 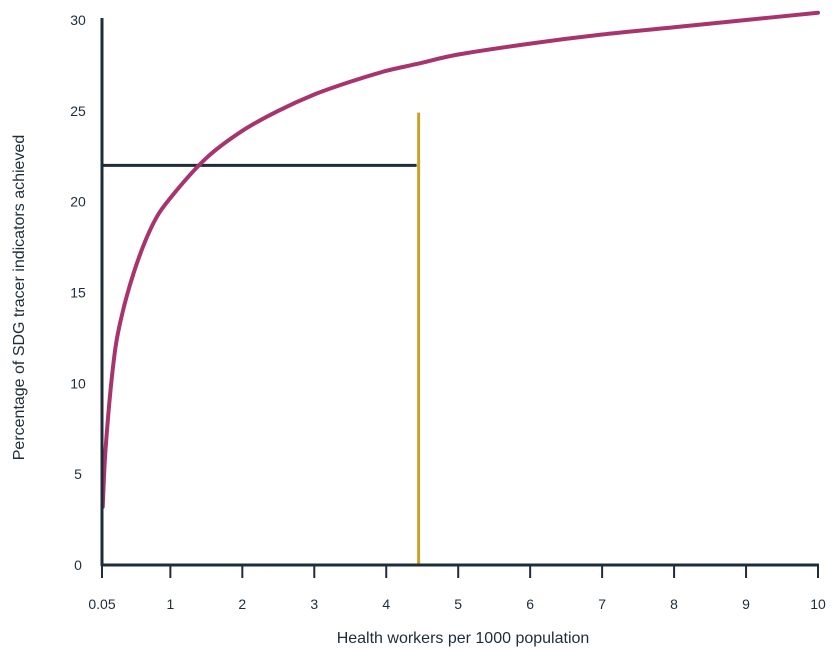 I want to click on y-ticks: 0 5 10 15 20 25 30, so click(x=78, y=292).